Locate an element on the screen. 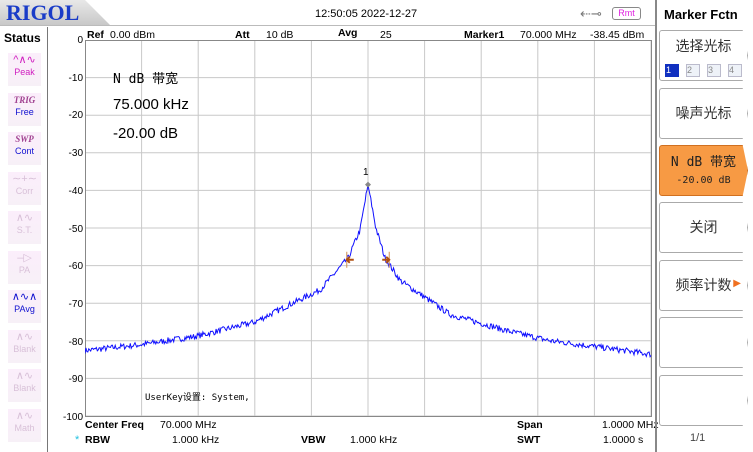 The image size is (753, 452). status-st: ∧∿ S.T. is located at coordinates (24, 227).